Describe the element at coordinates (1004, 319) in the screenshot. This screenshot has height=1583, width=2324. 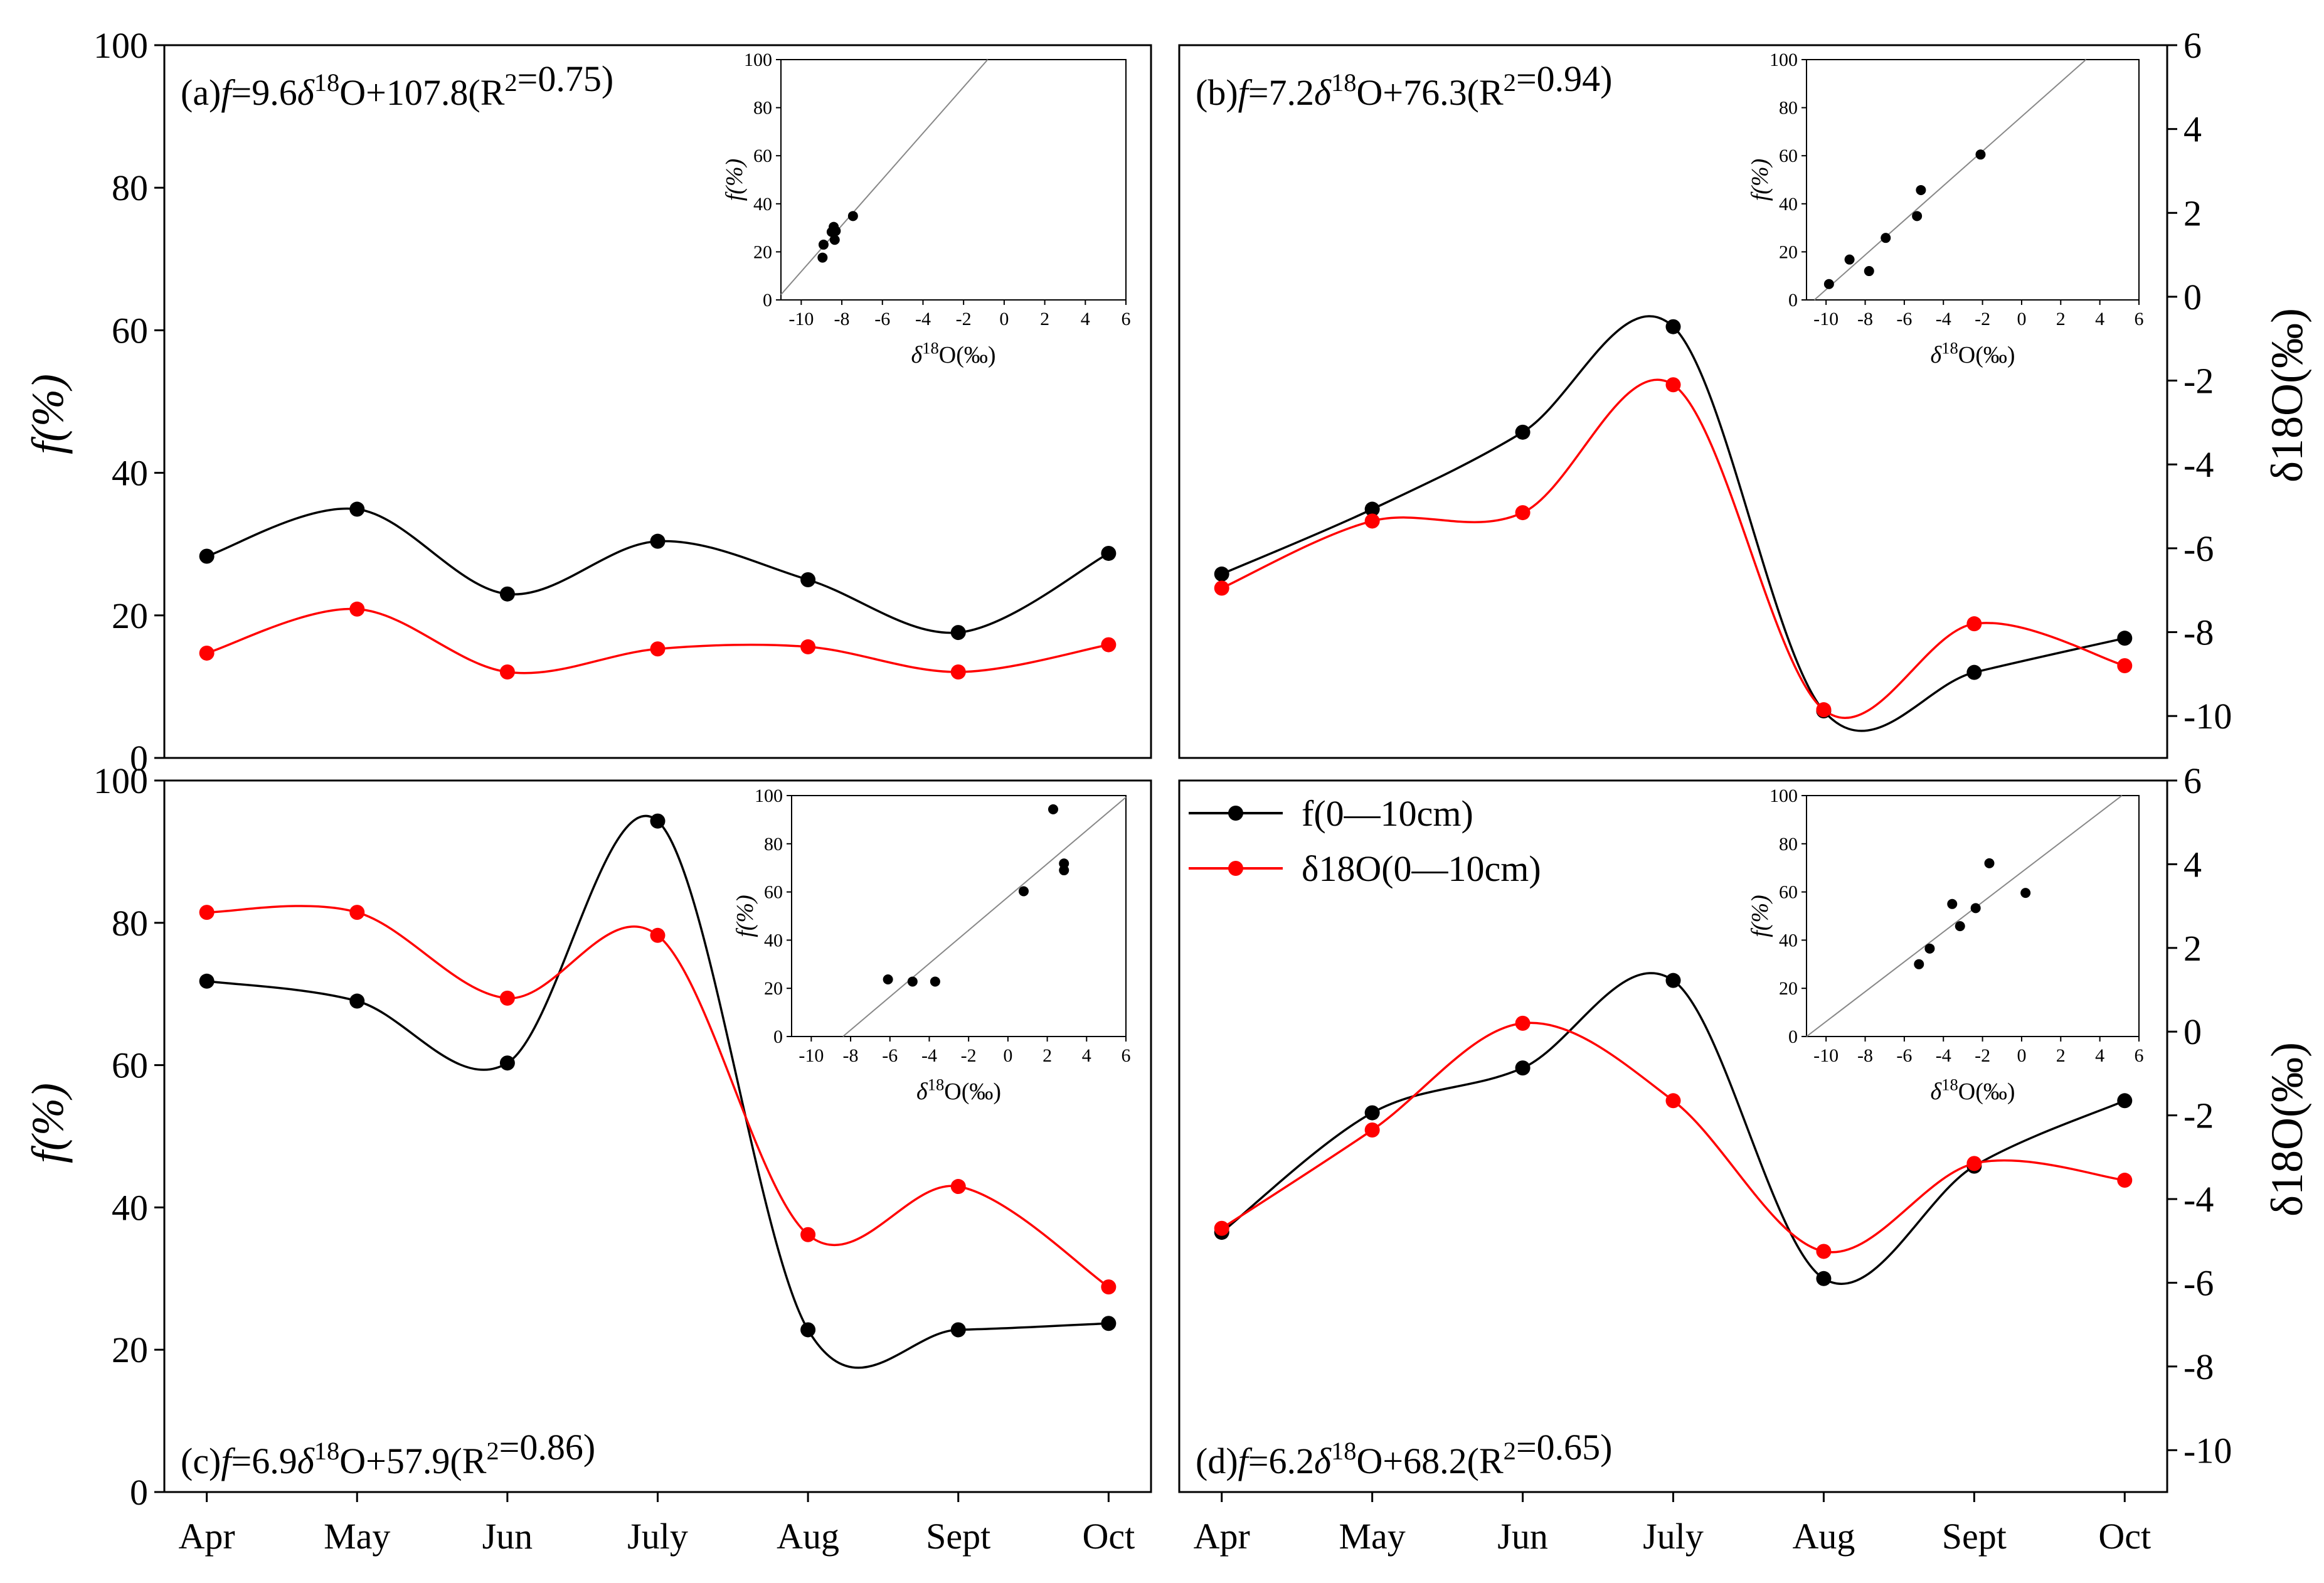
I see `inset-x-tick-label: 0` at that location.